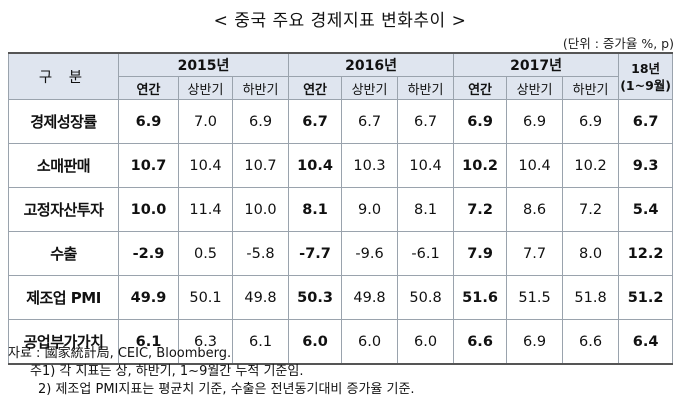 This screenshot has width=680, height=402. Describe the element at coordinates (536, 64) in the screenshot. I see `header-year: 2017년` at that location.